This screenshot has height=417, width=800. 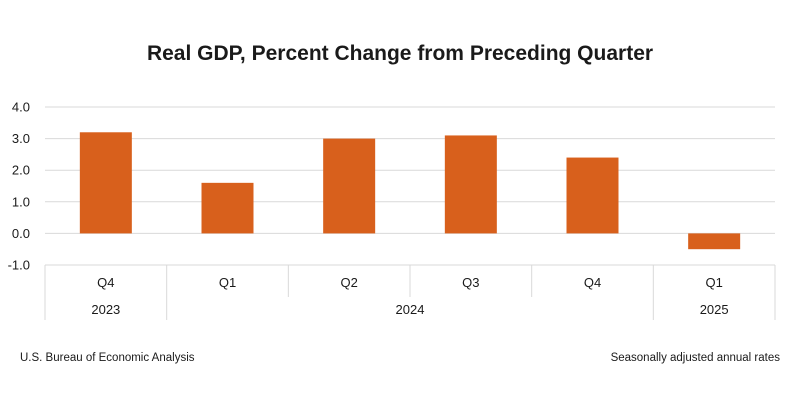 I want to click on y-tick-label: 3.0, so click(x=21, y=138).